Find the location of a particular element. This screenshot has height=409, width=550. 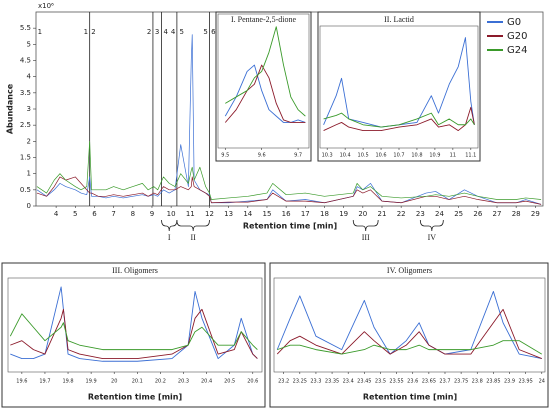

y-tick-label: 4 is located at coordinates (29, 77).